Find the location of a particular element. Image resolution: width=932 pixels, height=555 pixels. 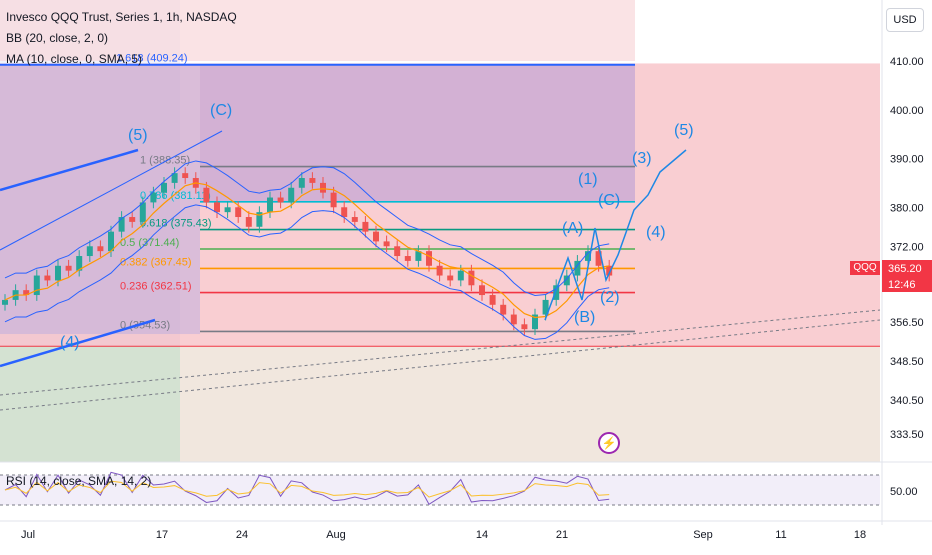

bb-indicator-label: BB (20, close, 2, 0) is located at coordinates (57, 38).